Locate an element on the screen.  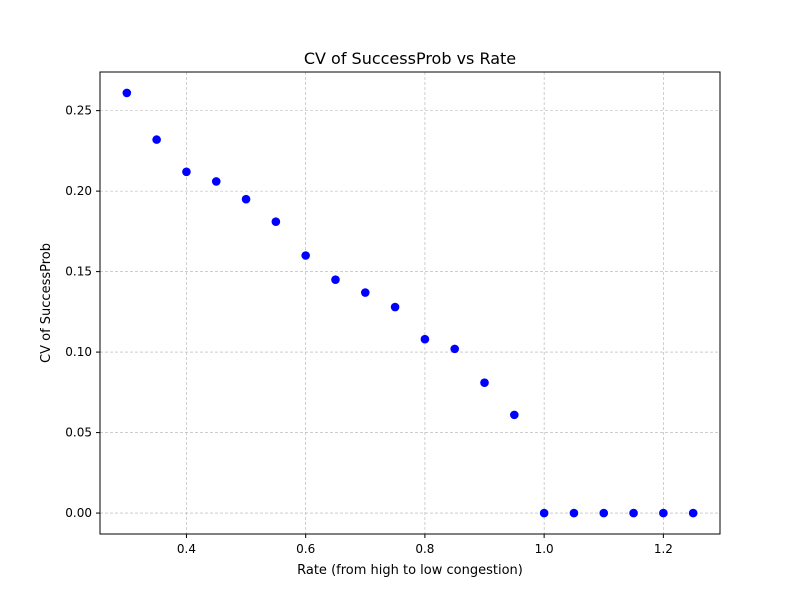
y-axis-ticks: 0.00 0.05 0.10 0.15 0.20 0.25 is located at coordinates (82, 312).